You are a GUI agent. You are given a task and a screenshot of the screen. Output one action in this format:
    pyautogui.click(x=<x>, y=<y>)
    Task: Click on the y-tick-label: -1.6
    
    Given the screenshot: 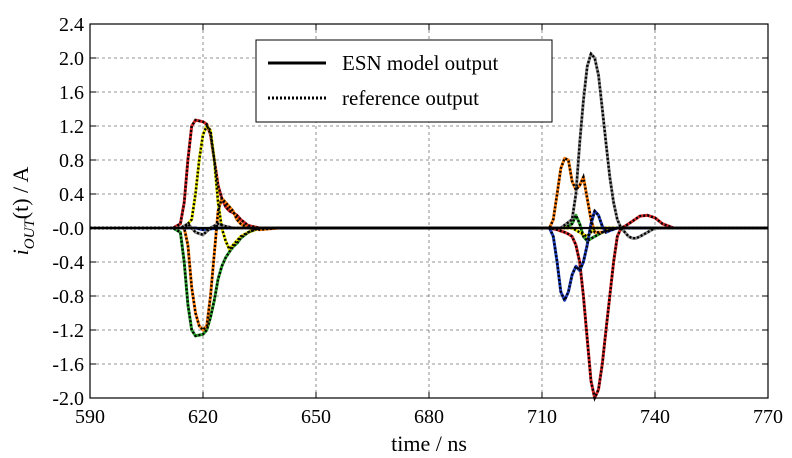 What is the action you would take?
    pyautogui.click(x=68, y=365)
    